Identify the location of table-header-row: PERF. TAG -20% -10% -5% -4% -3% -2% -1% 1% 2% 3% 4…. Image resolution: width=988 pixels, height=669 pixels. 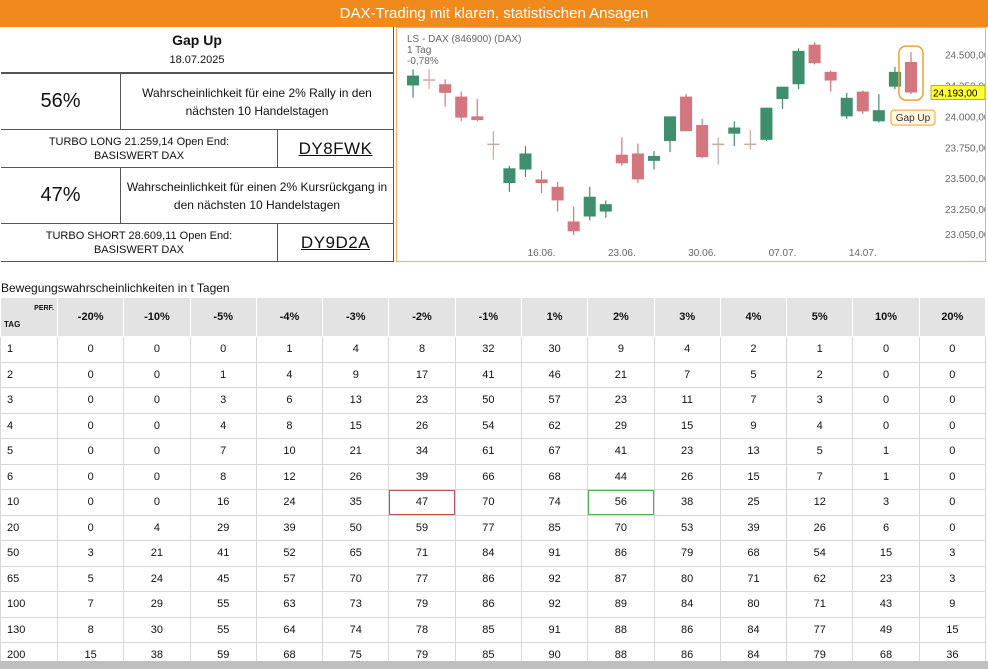
(493, 317).